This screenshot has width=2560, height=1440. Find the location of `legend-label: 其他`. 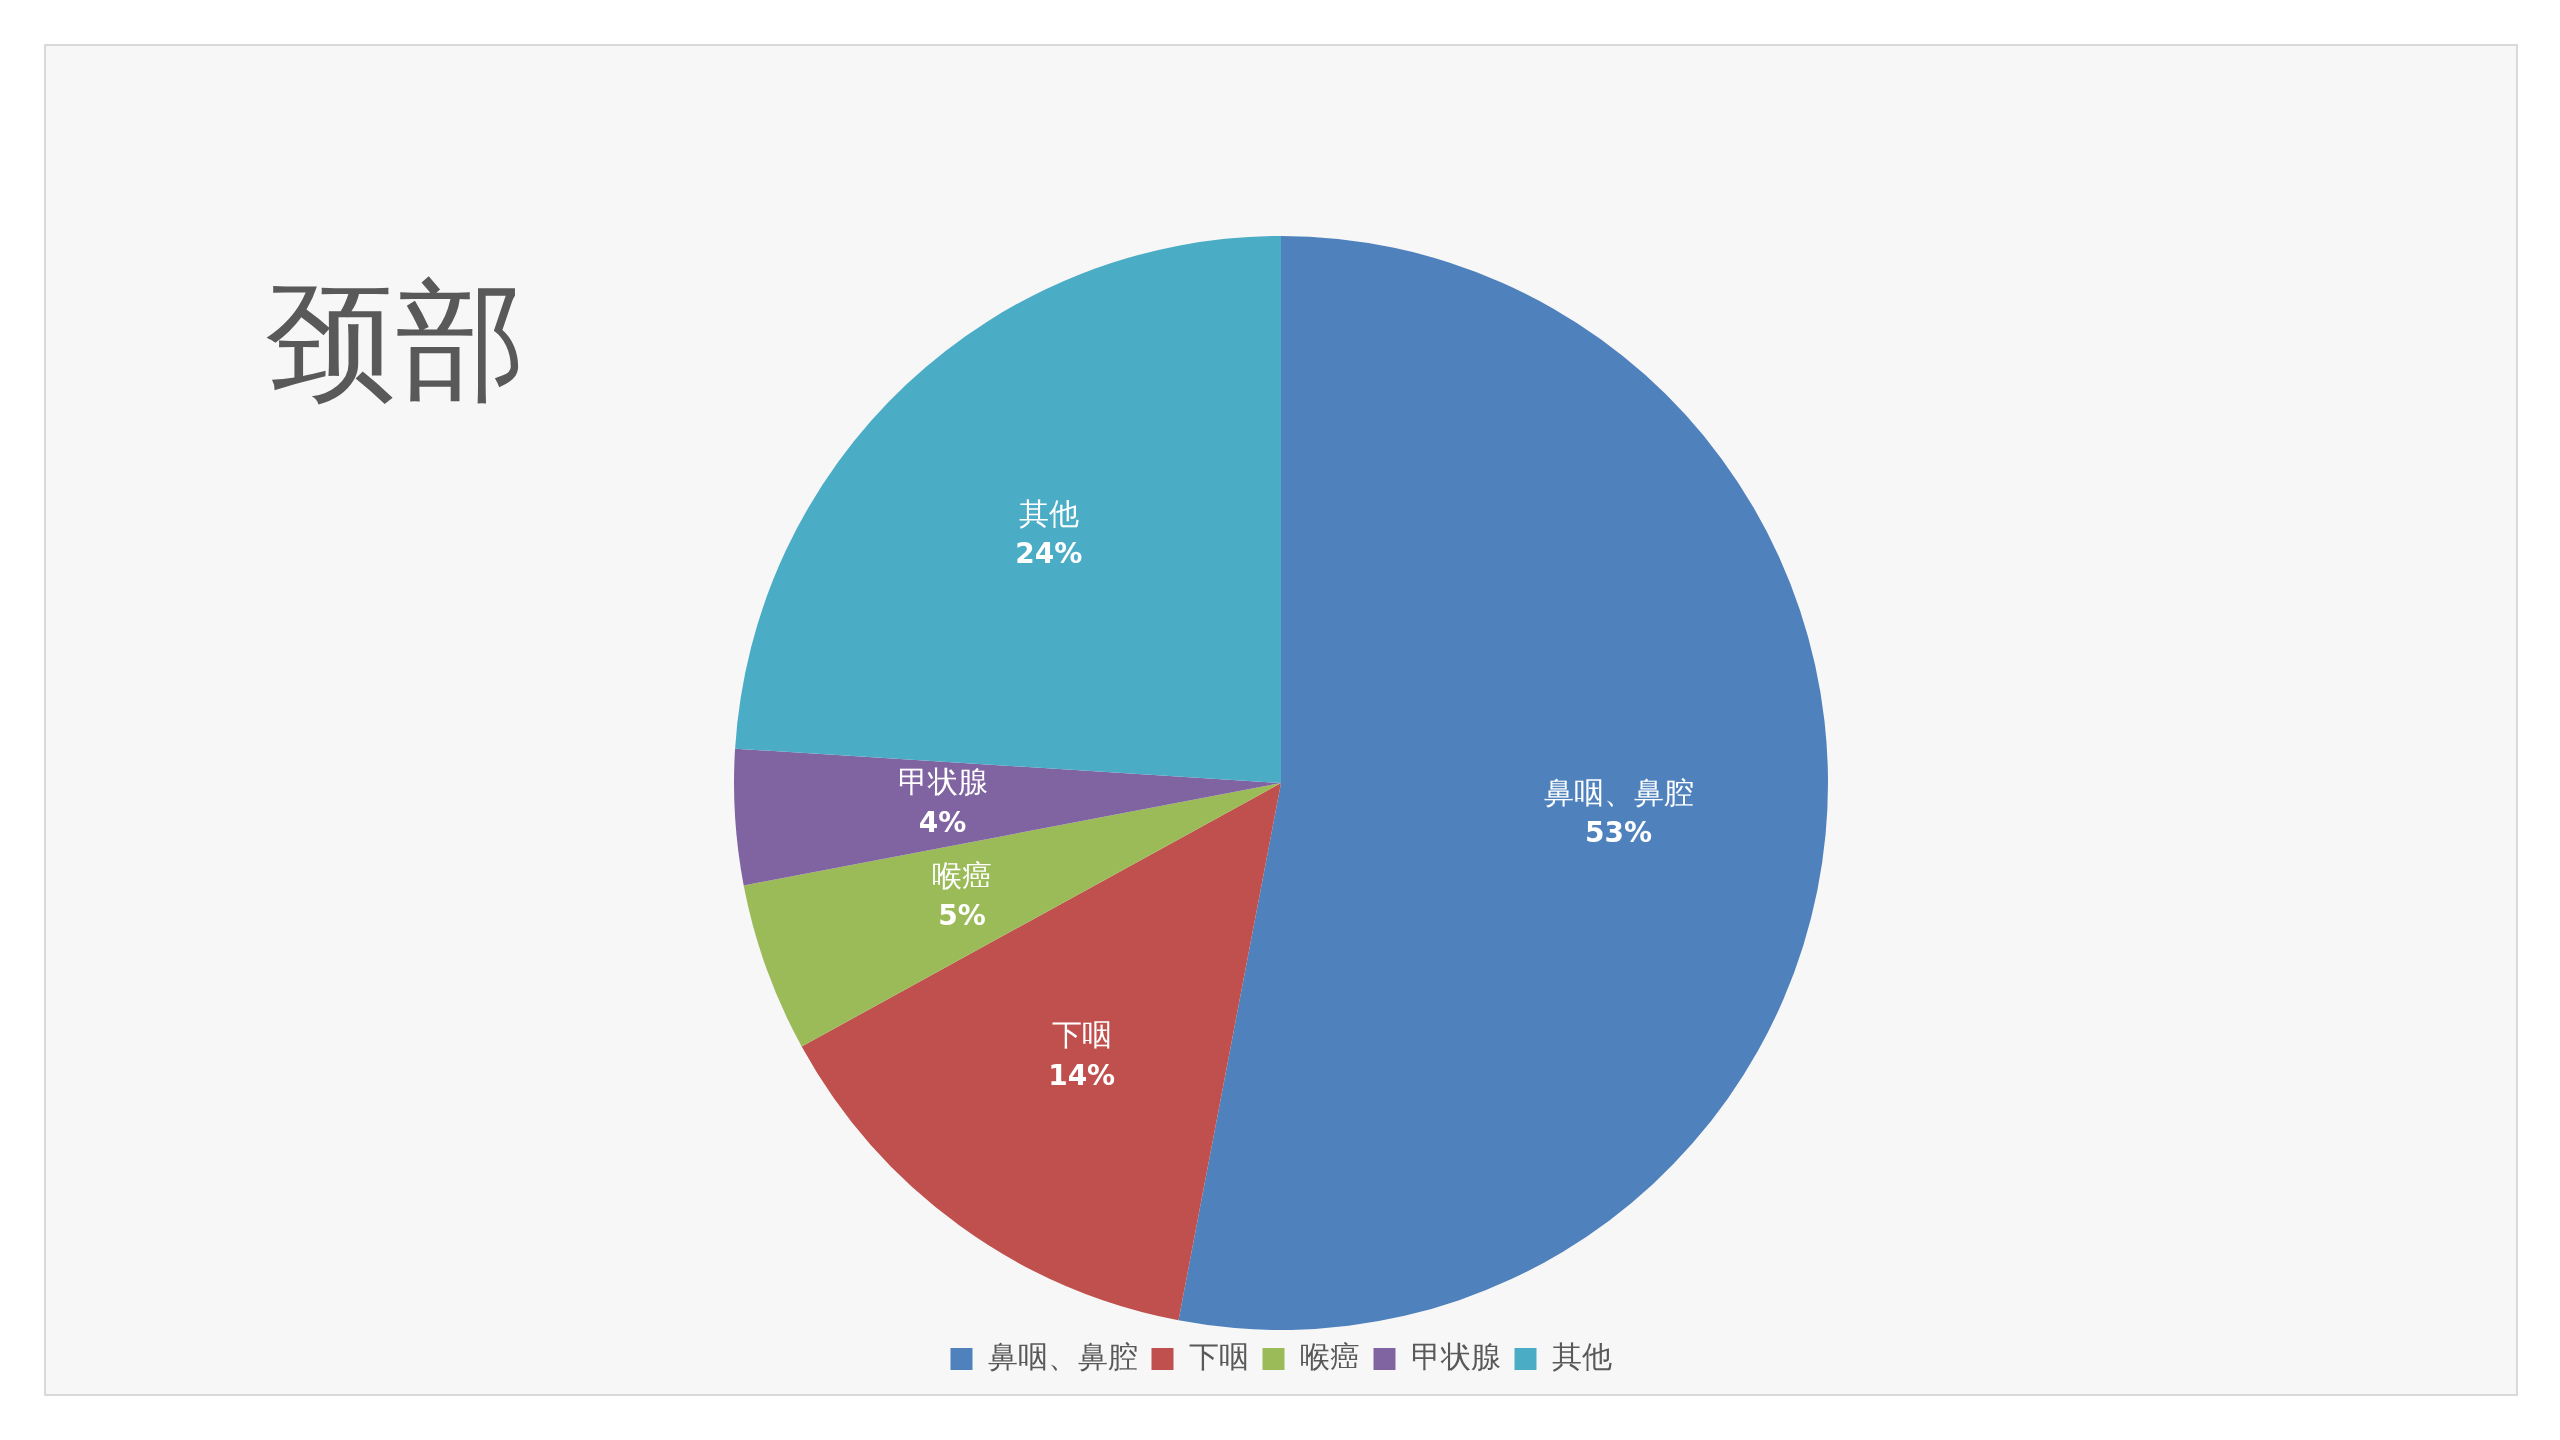

legend-label: 其他 is located at coordinates (1581, 1356).